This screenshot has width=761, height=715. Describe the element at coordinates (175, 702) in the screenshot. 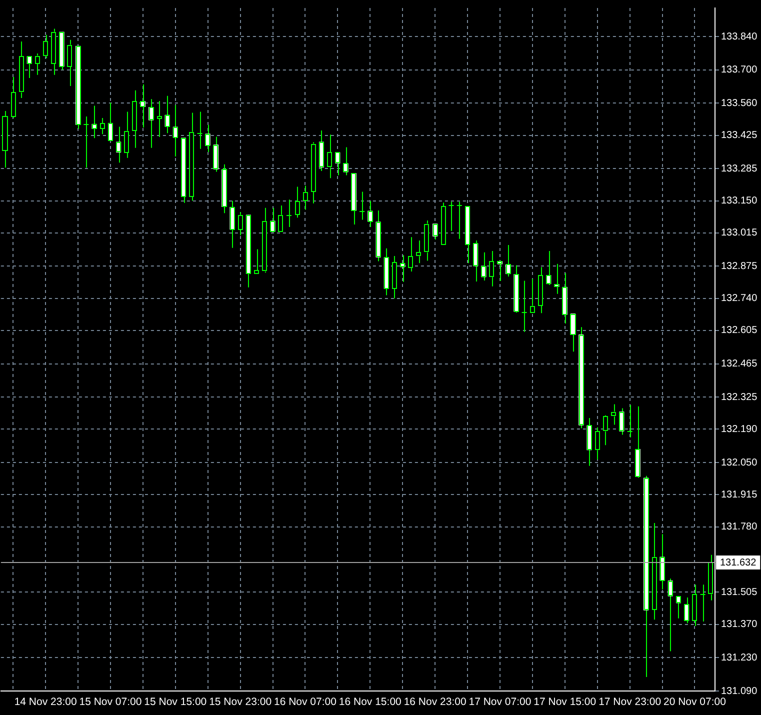

I see `x-tick-label: 15 Nov 15:00` at that location.